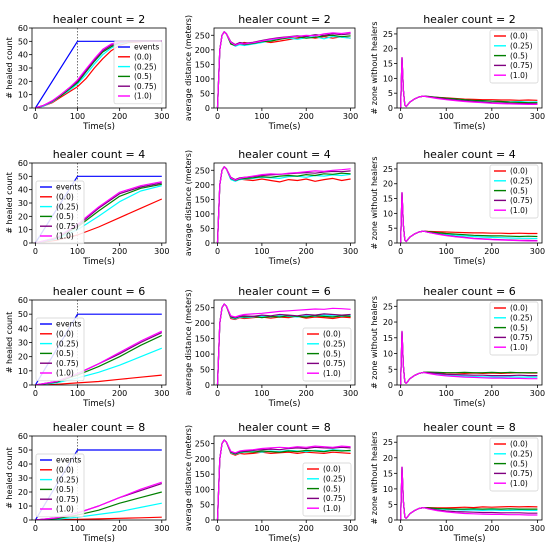 The height and width of the screenshot is (542, 550). What do you see at coordinates (202, 50) in the screenshot?
I see `y-tick-label: 200` at bounding box center [202, 50].